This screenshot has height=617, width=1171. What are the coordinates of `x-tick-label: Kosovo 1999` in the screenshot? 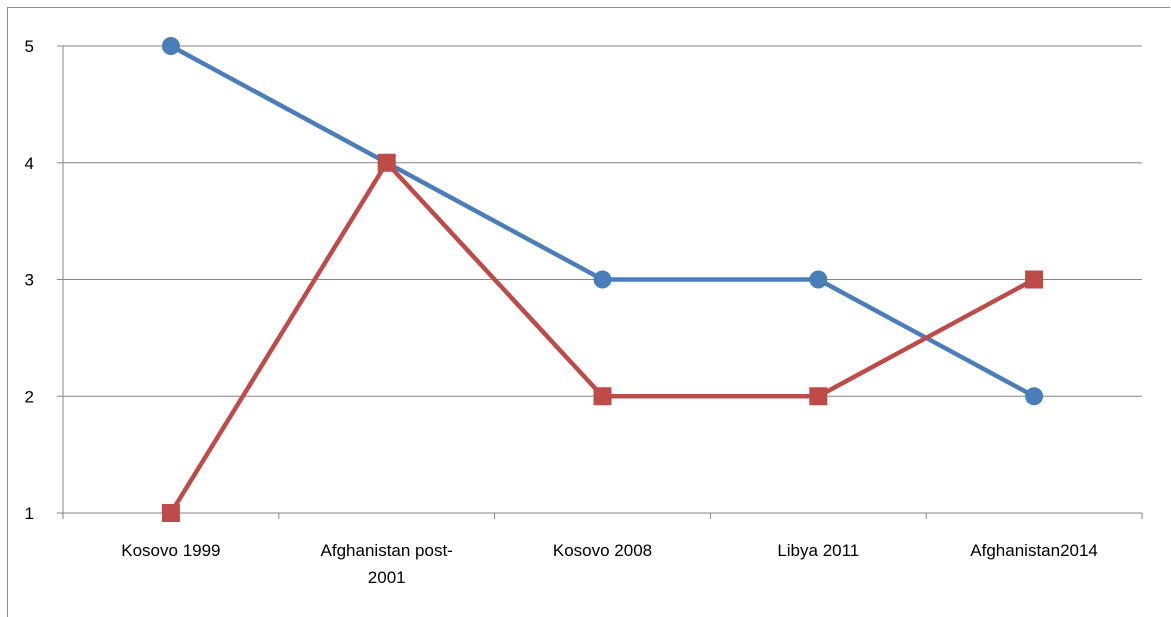 It's located at (170, 550).